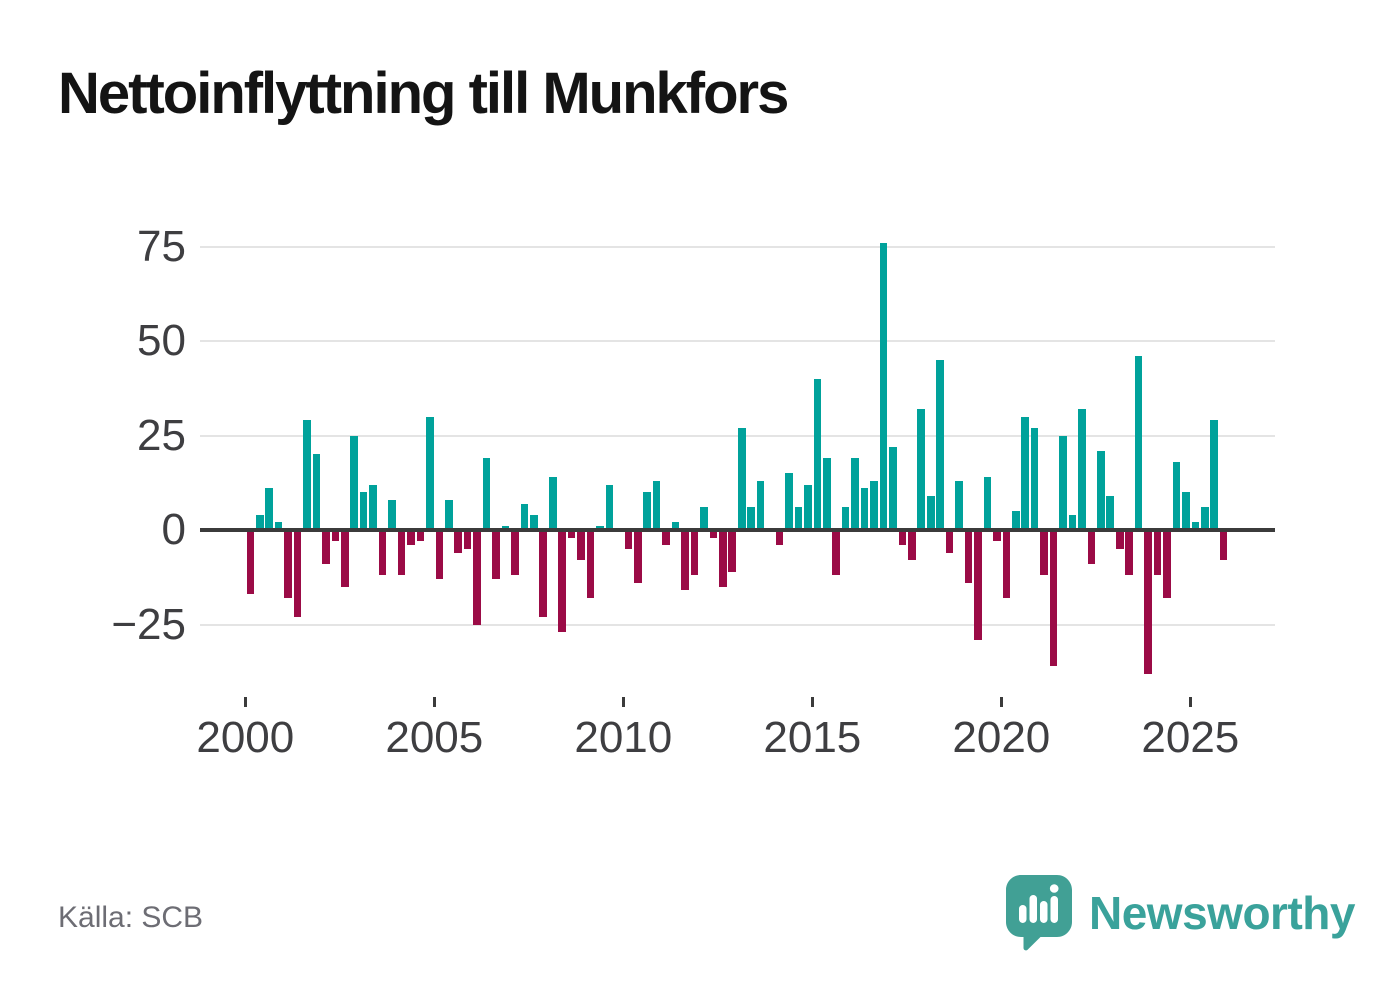 This screenshot has width=1382, height=999. Describe the element at coordinates (1180, 913) in the screenshot. I see `newsworthy-logo: Newsworthy` at that location.